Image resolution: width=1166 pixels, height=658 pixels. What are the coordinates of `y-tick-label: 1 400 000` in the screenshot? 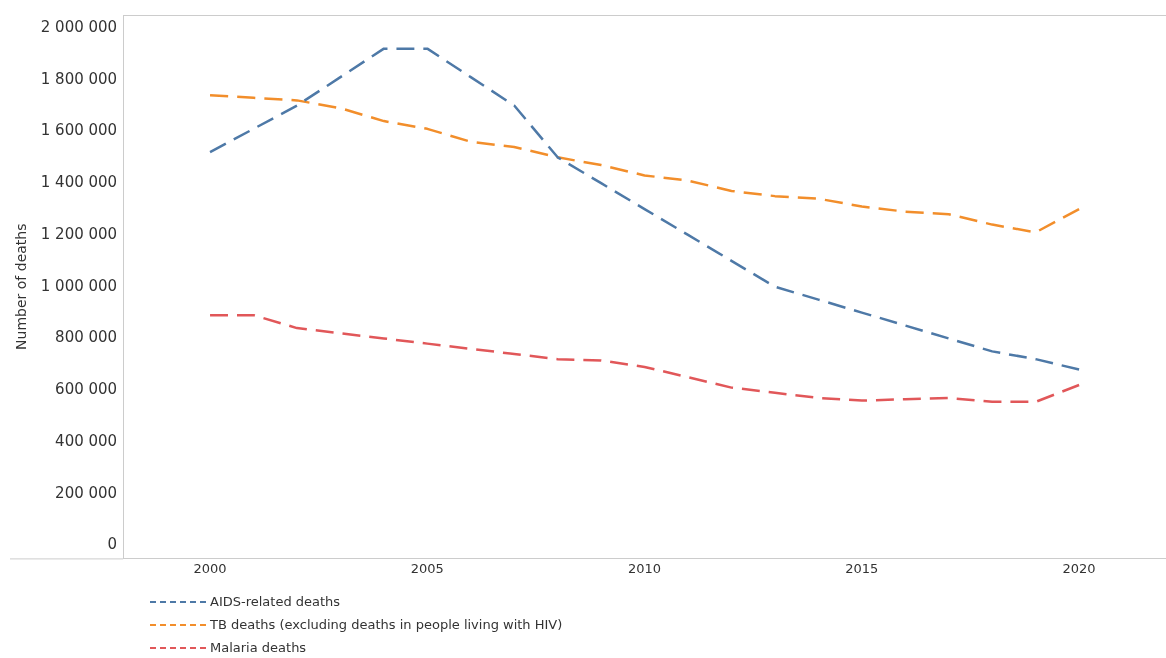 It's located at (79, 182).